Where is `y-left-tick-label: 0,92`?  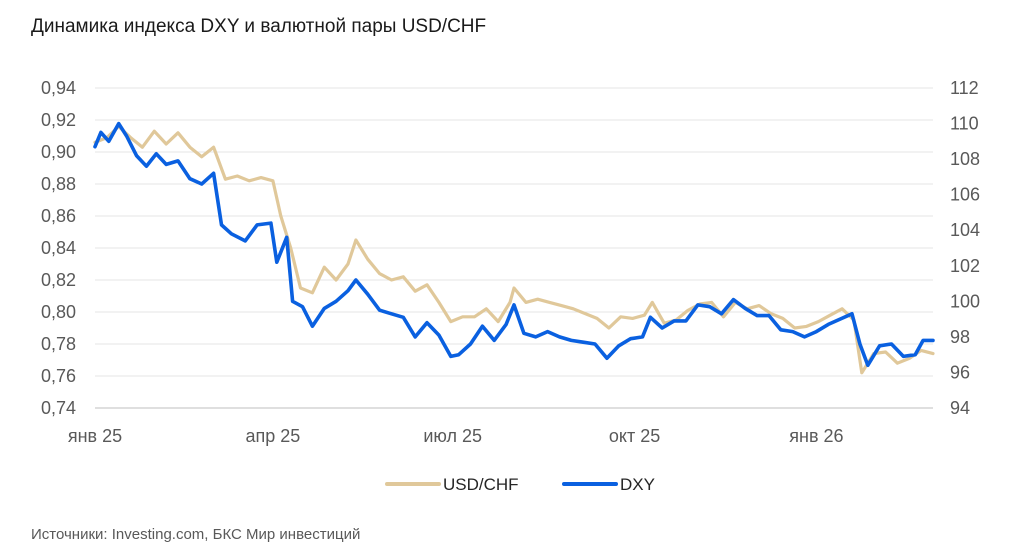
y-left-tick-label: 0,92 is located at coordinates (58, 120).